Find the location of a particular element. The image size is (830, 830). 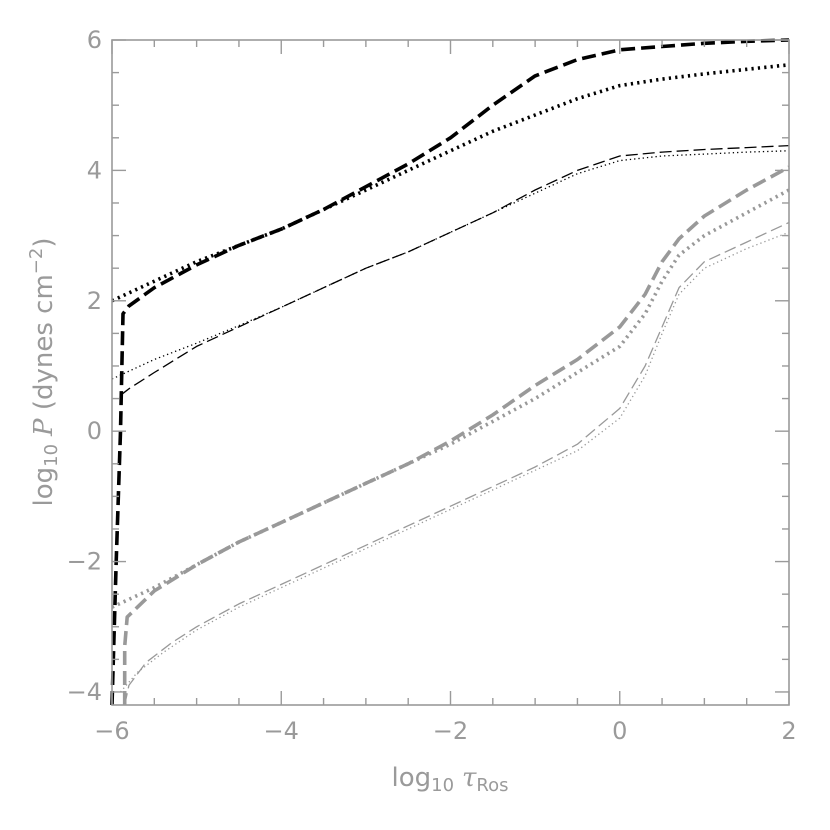

y-tick-label: −4 is located at coordinates (84, 692).